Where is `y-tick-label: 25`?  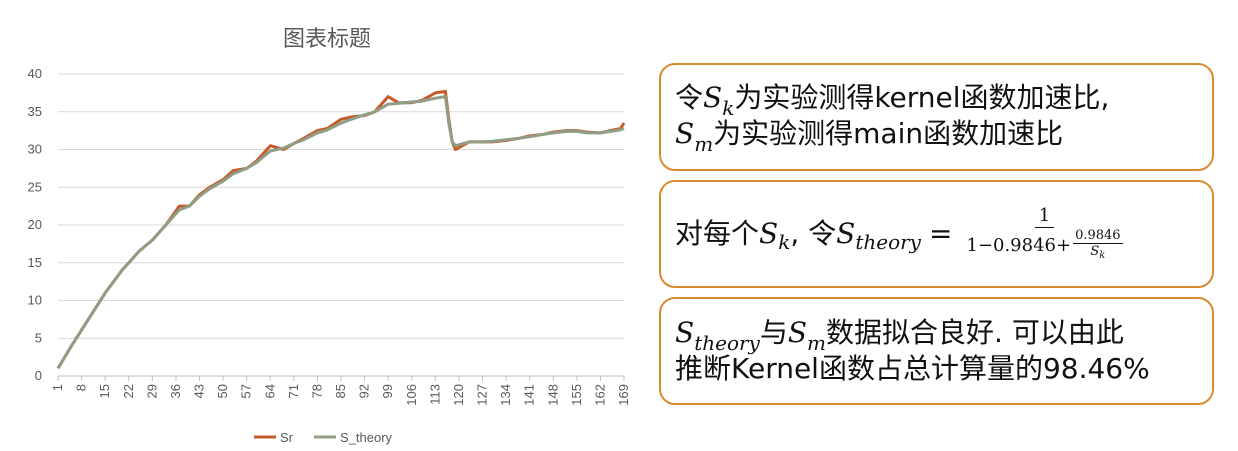 y-tick-label: 25 is located at coordinates (35, 186).